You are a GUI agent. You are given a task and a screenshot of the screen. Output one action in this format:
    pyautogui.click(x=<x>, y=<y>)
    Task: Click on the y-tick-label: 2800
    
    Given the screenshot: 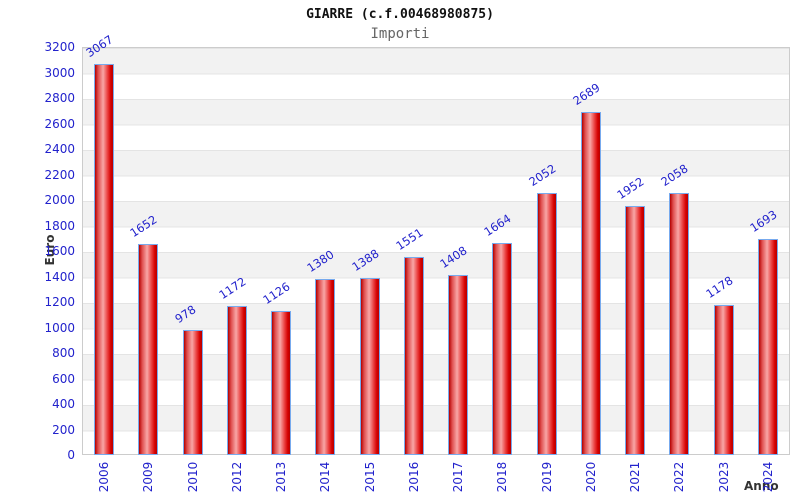 What is the action you would take?
    pyautogui.click(x=59, y=98)
    